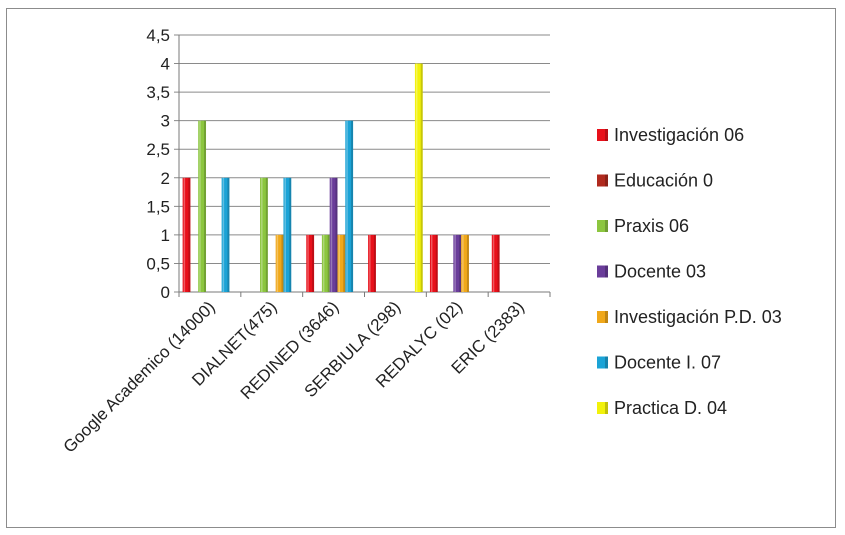  I want to click on legend-item: Investigación P.D. 03, so click(689, 317).